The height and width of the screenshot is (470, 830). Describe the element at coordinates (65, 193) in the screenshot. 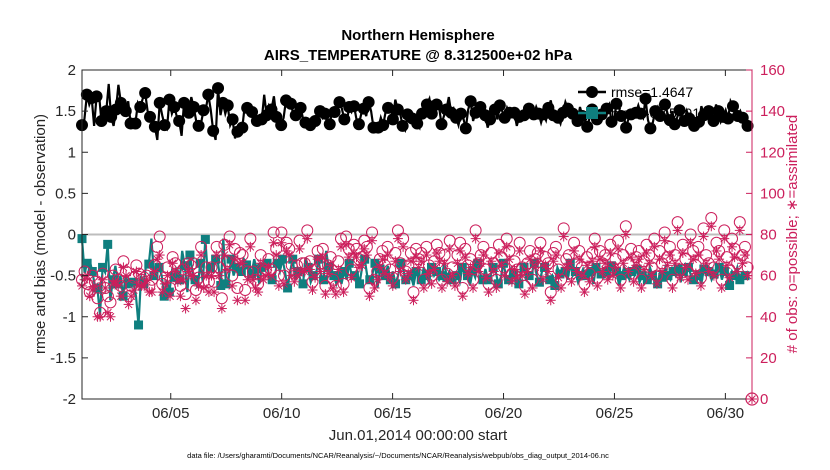

I see `left-y-tick-label: 0.5` at that location.